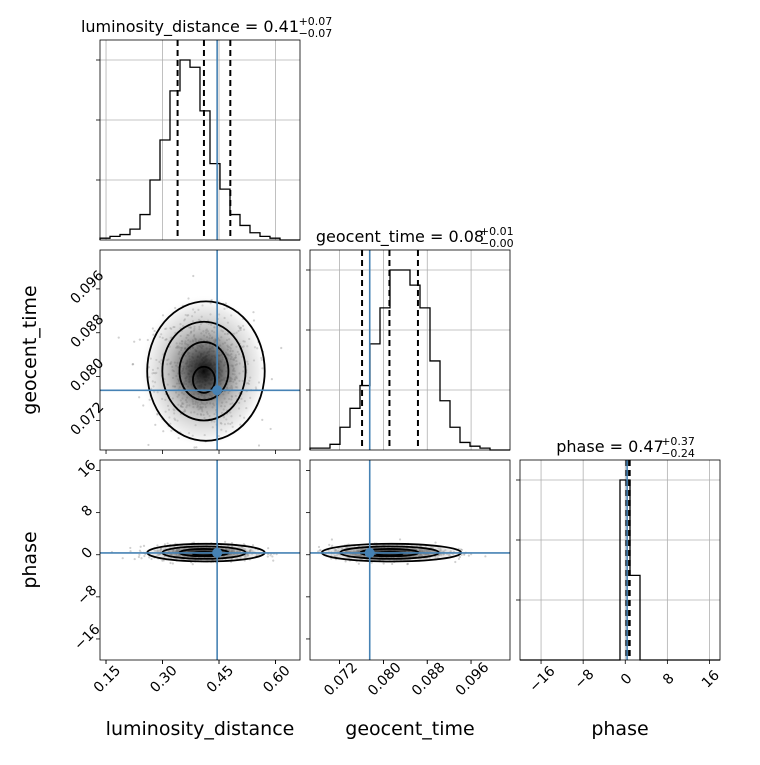 This screenshot has width=760, height=765. I want to click on title-main: luminosity_distance = 0.41, so click(190, 27).